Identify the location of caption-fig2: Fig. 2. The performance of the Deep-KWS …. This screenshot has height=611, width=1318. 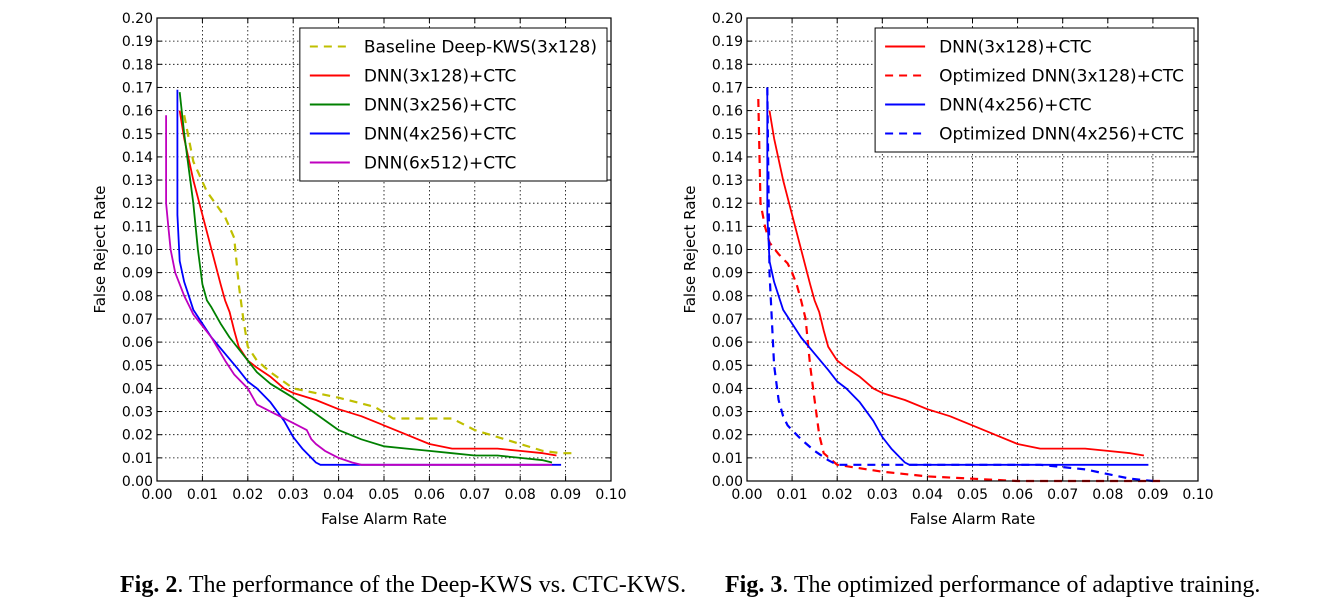
(403, 585).